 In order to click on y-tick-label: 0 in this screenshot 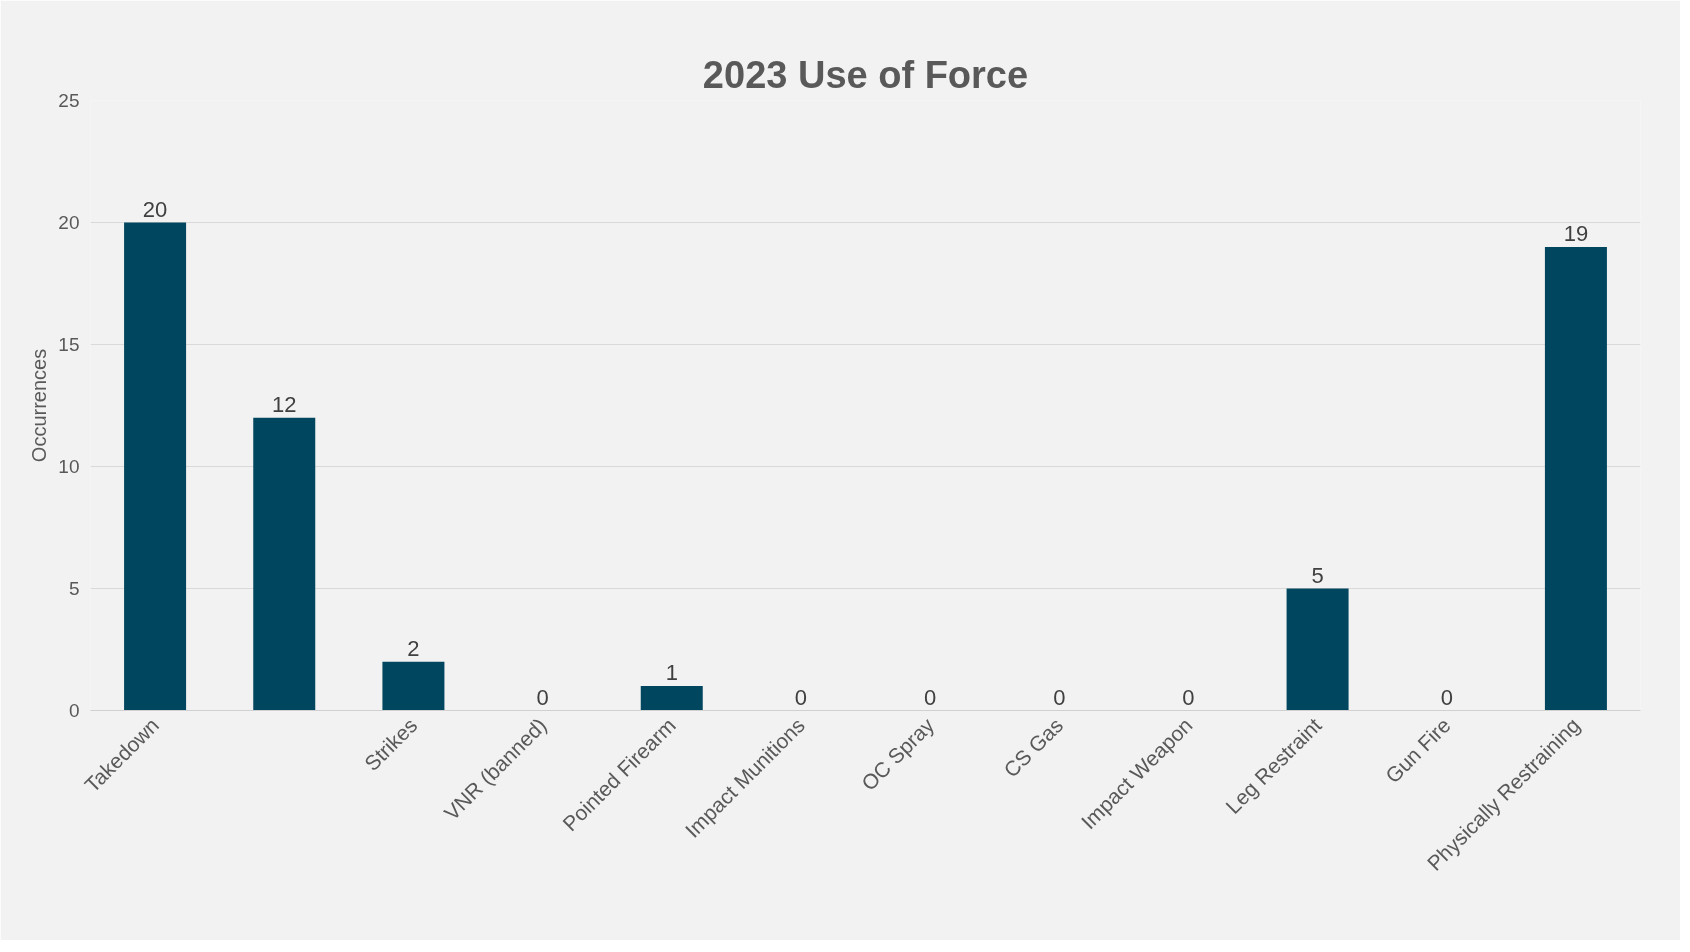, I will do `click(74, 710)`.